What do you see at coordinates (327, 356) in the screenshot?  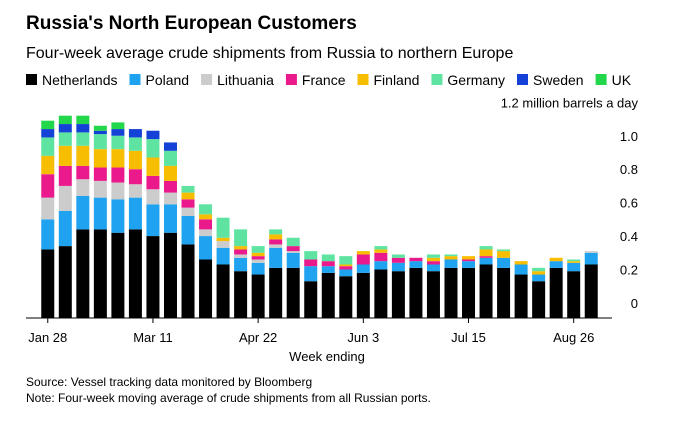 I see `x-axis-label: Week ending` at bounding box center [327, 356].